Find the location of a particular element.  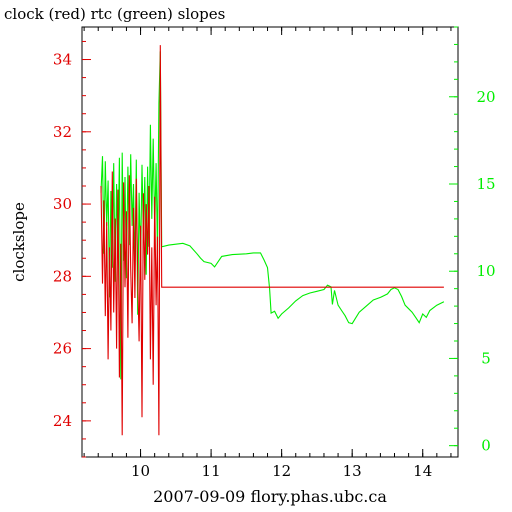

y-axis-left: 24 26 28 30 32 34 is located at coordinates (72, 249).